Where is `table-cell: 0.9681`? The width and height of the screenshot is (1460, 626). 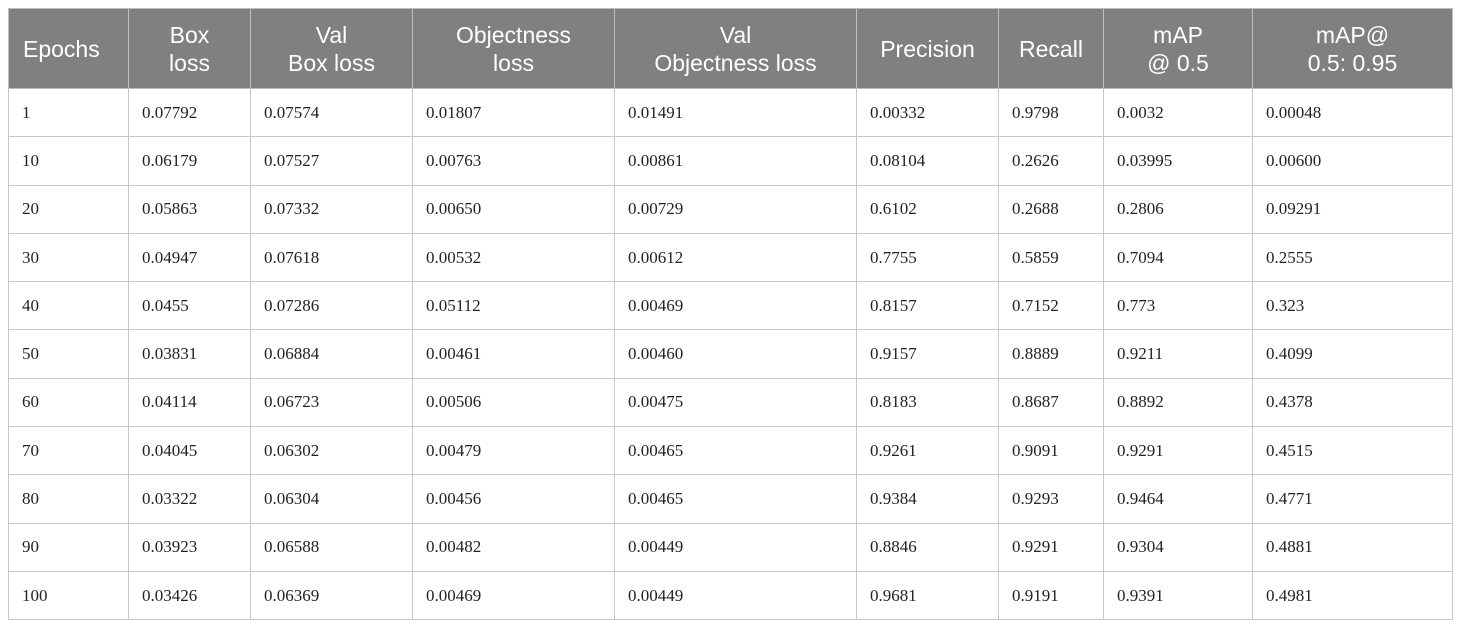
table-cell: 0.9681 is located at coordinates (927, 595).